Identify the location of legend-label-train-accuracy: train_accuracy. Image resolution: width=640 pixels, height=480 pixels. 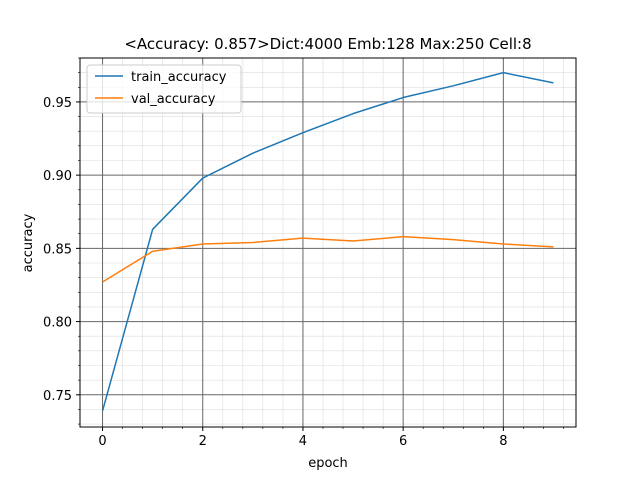
(179, 77).